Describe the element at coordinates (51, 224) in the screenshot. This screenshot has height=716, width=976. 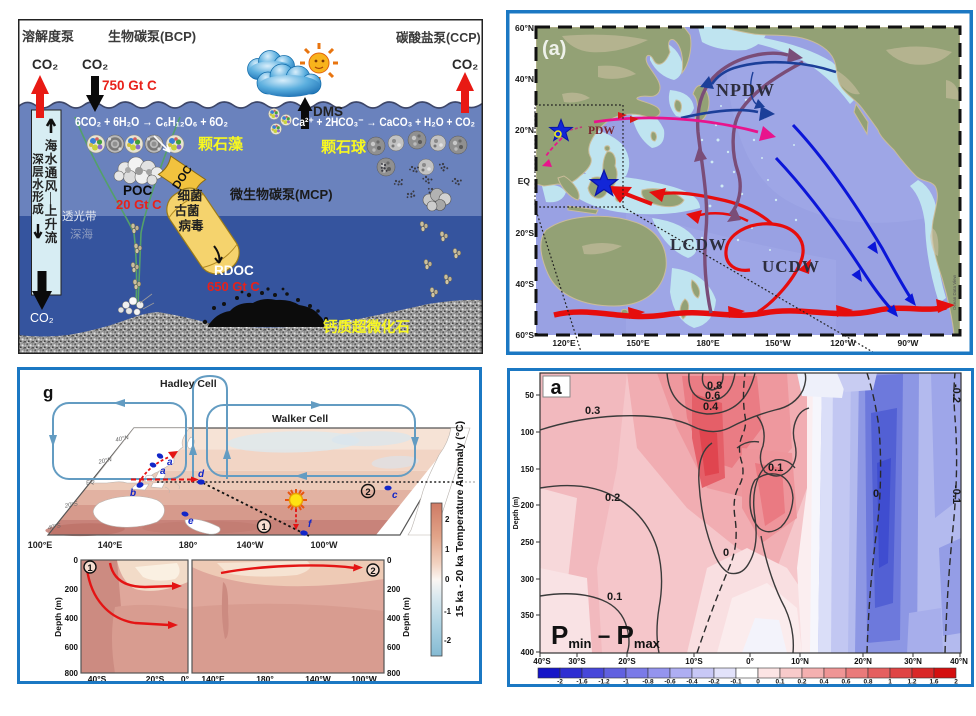
I see `svg-text: 升` at that location.